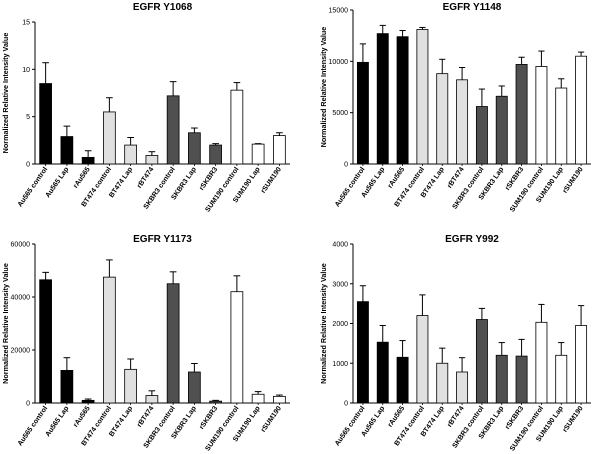  Describe the element at coordinates (162, 239) in the screenshot. I see `chart-title: EGFR Y1173` at that location.